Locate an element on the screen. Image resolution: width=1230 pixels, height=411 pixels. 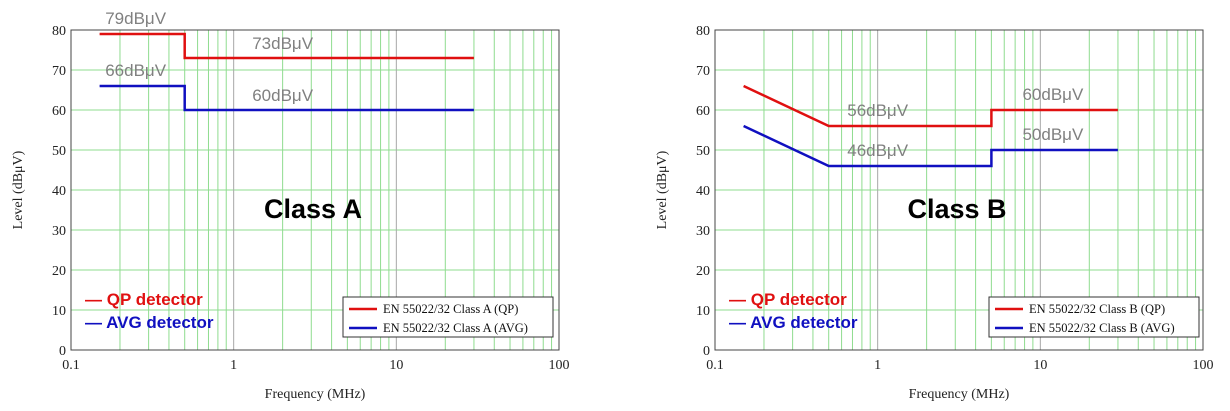
level-annotation: 56dBμV is located at coordinates (877, 110).